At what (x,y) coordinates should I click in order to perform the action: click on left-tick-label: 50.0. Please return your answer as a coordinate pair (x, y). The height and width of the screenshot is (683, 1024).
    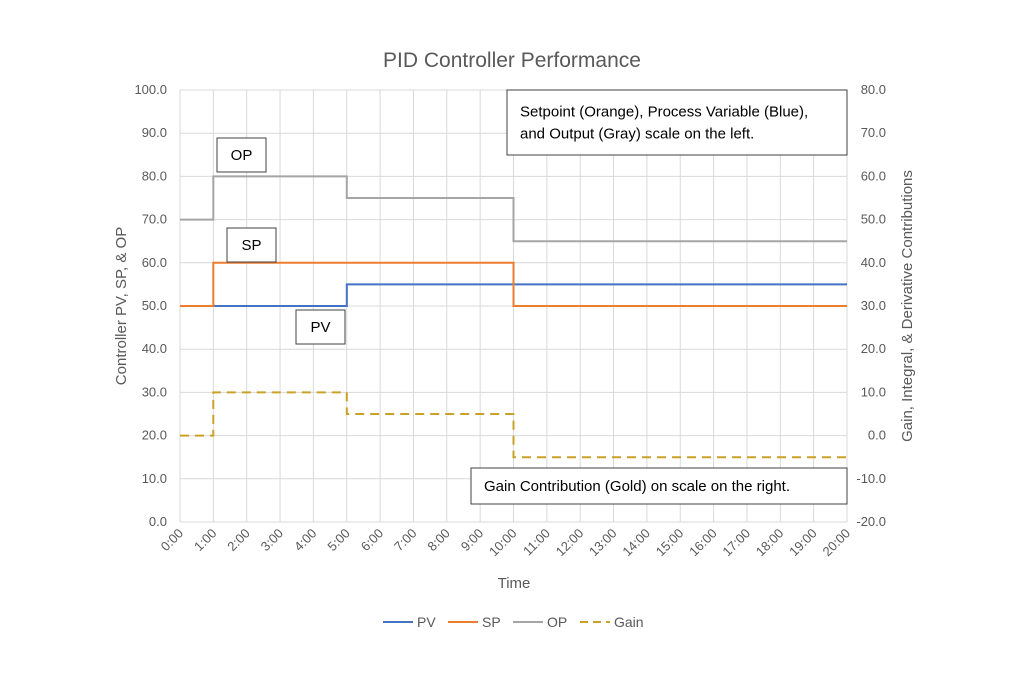
    Looking at the image, I should click on (154, 305).